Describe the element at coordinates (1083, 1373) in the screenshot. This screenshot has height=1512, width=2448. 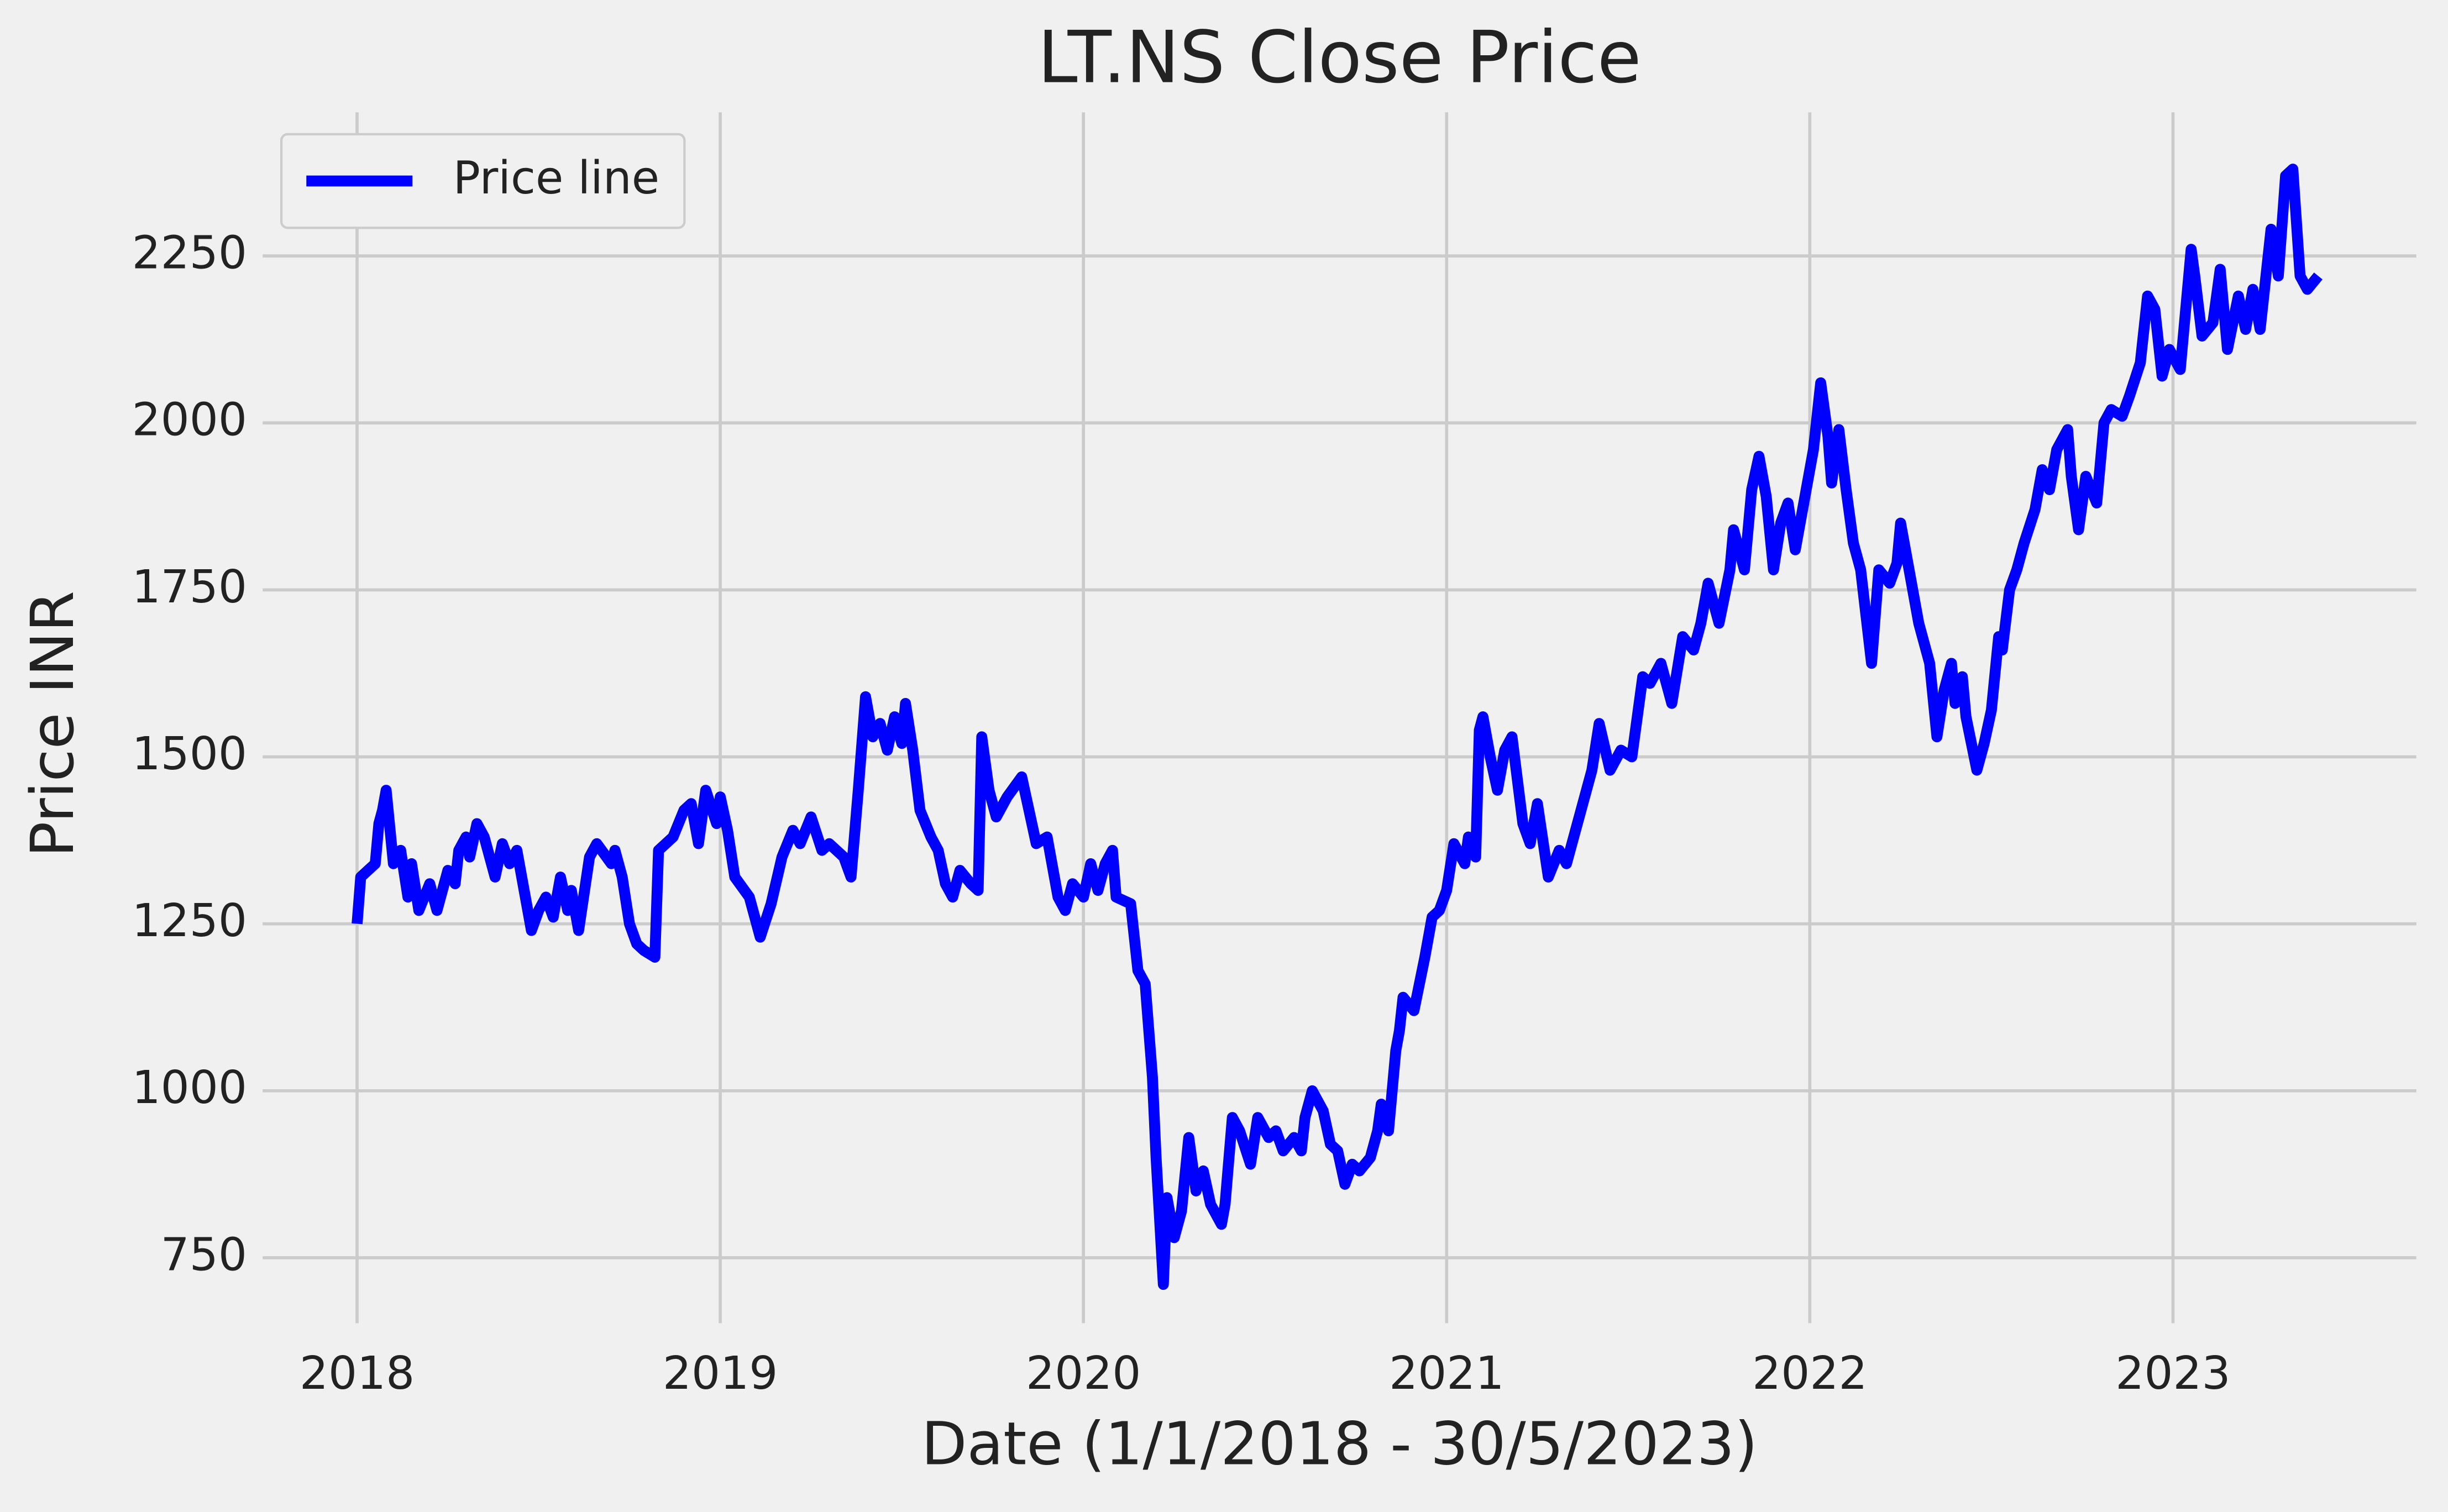
I see `x-tick-label: 2020` at that location.